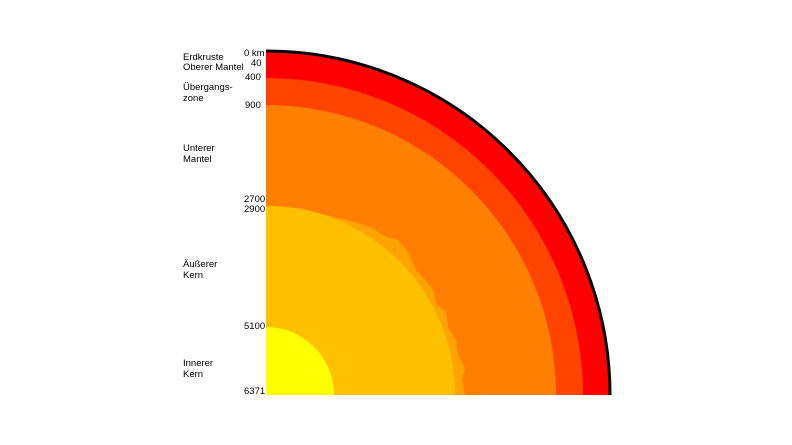 The width and height of the screenshot is (792, 445). Describe the element at coordinates (208, 93) in the screenshot. I see `layer-label-uebergangszone: Übergangs- zone` at that location.